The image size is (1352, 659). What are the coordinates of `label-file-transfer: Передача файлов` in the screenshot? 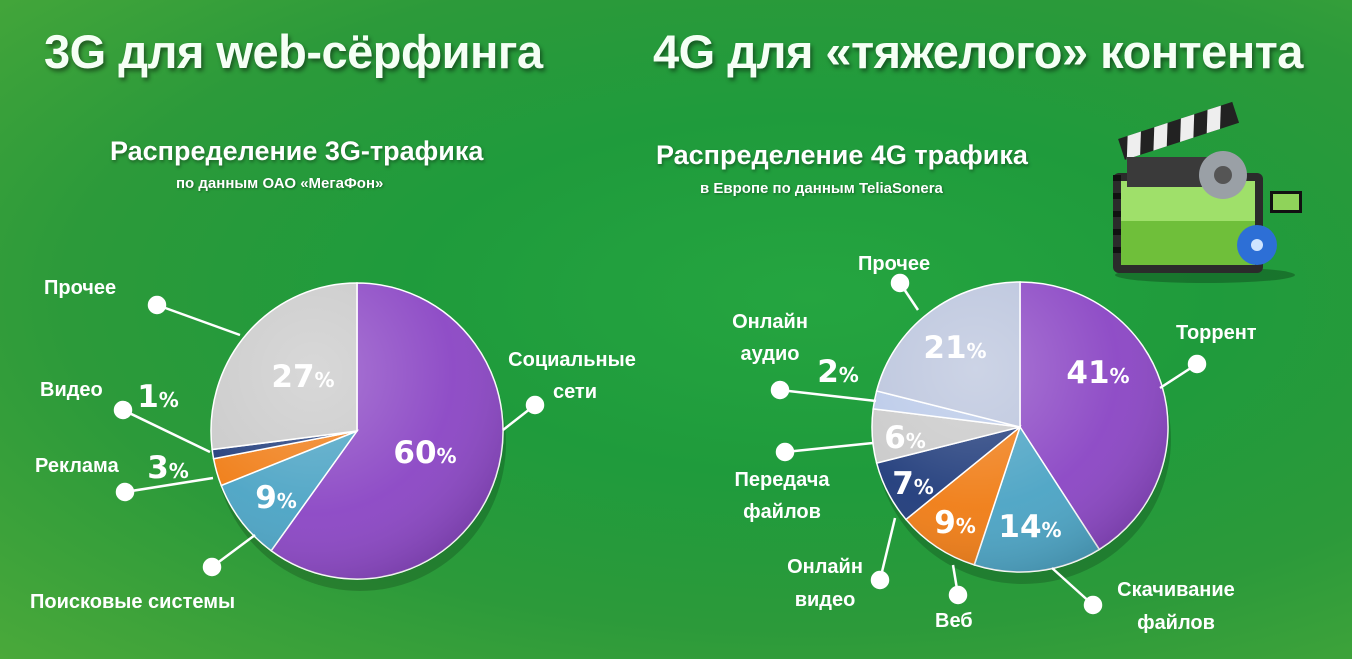 It's located at (783, 496).